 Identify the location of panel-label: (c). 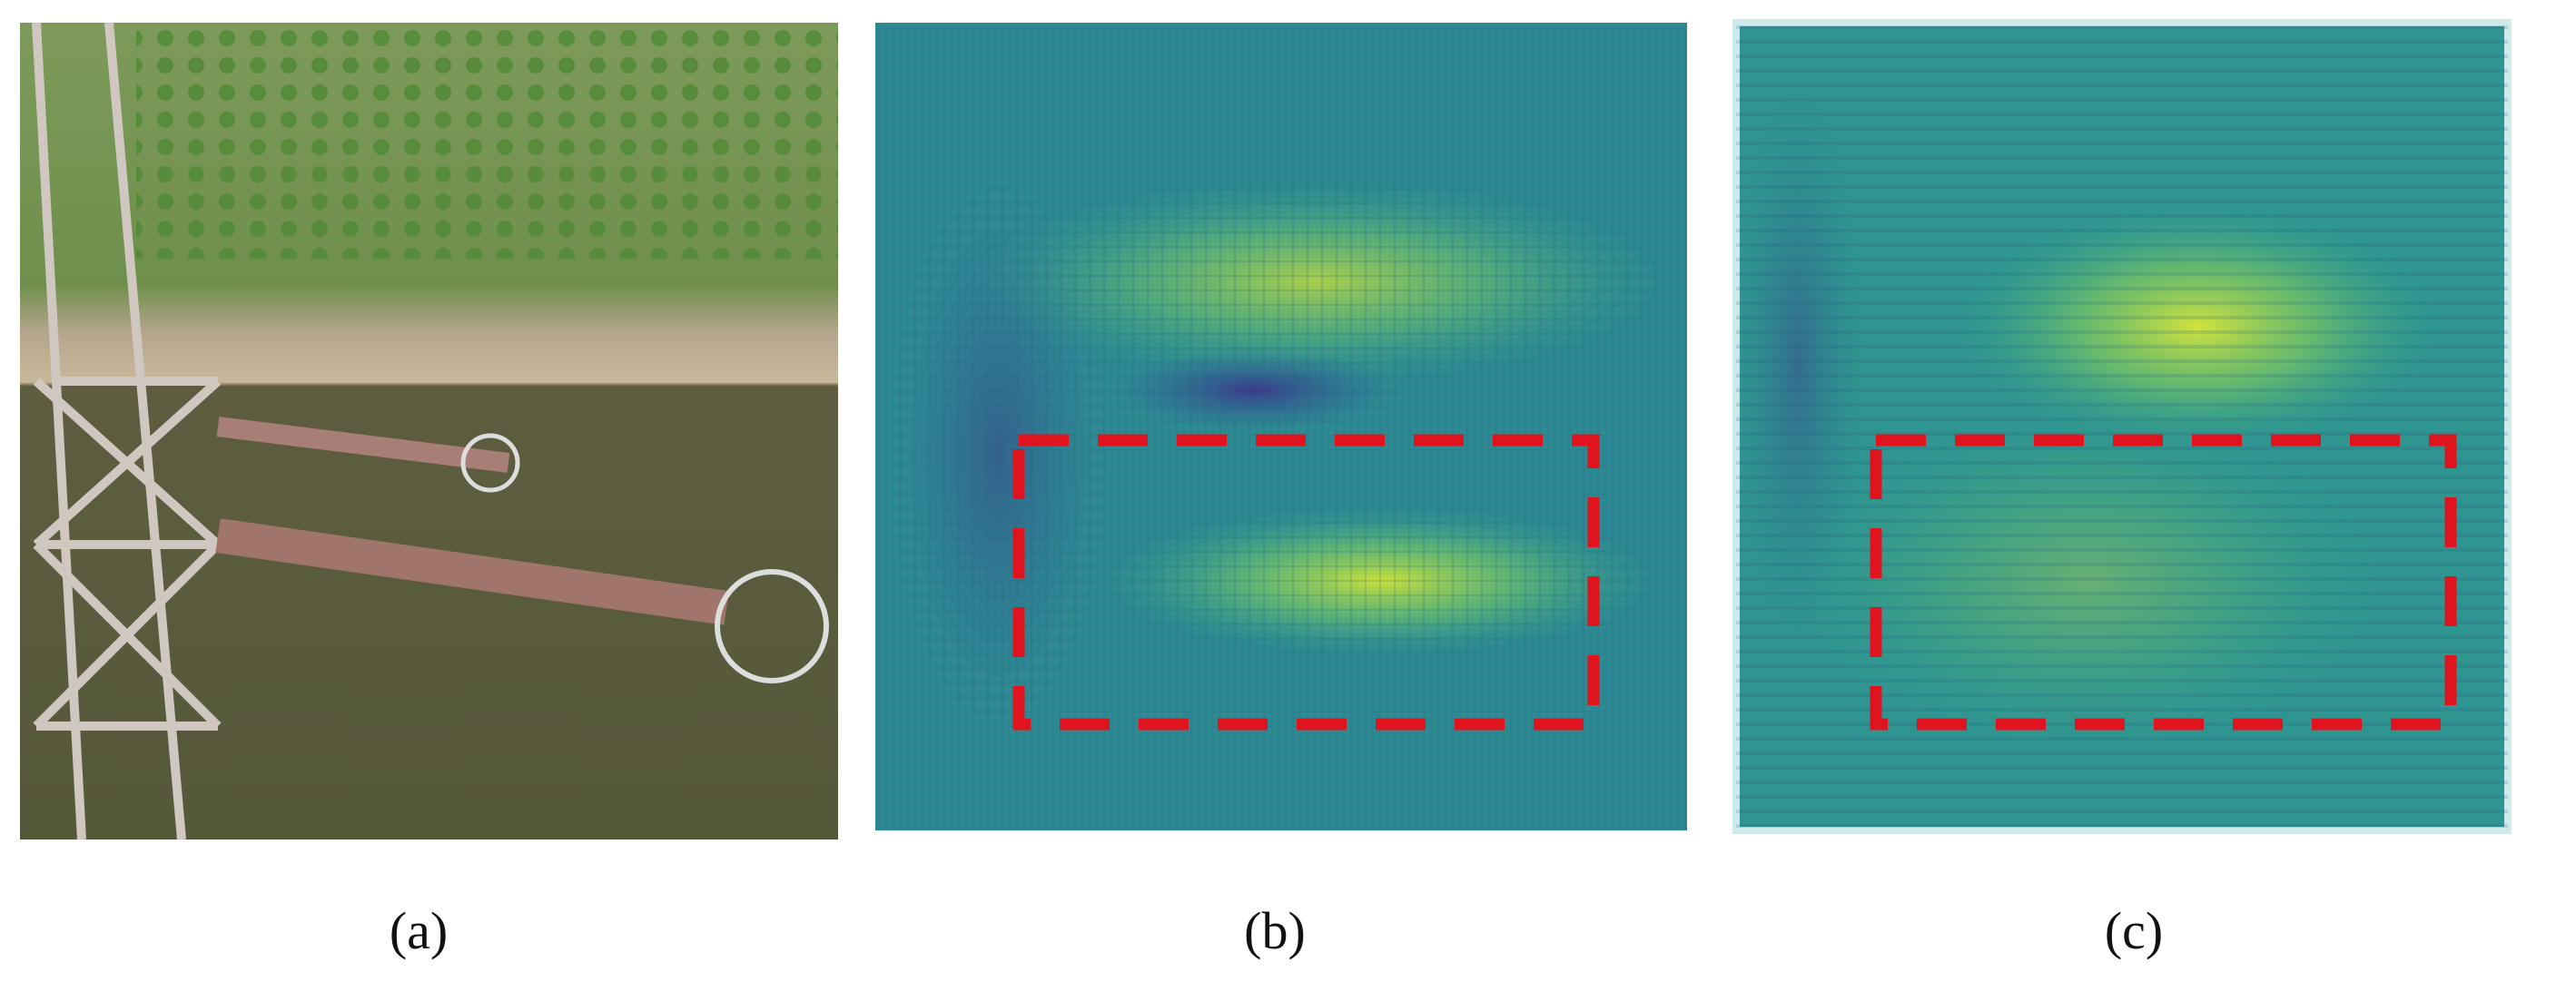
(2134, 930).